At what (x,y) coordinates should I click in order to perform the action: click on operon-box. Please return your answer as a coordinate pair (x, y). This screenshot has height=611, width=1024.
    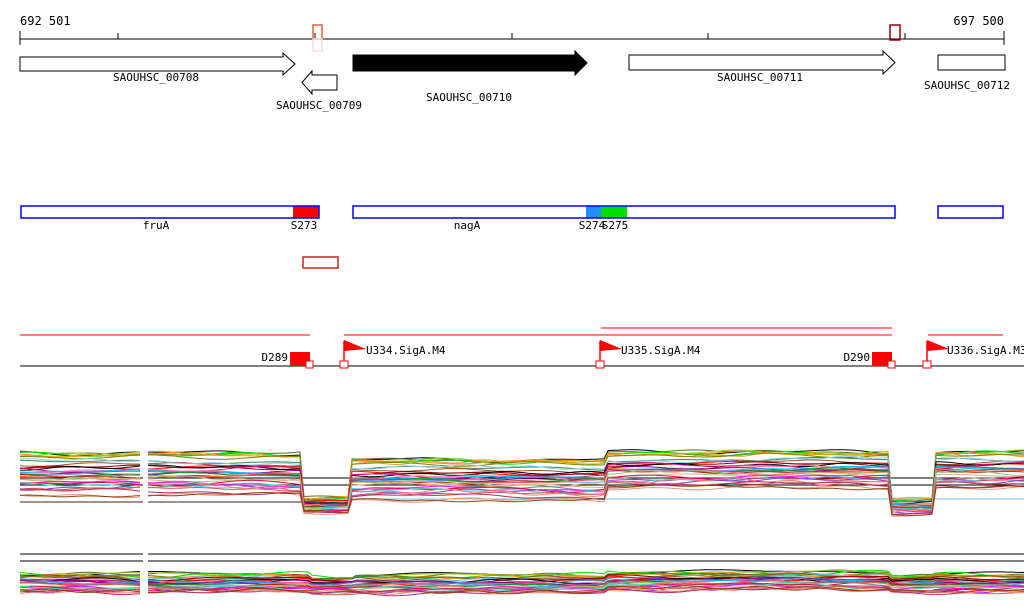
    Looking at the image, I should click on (970, 212).